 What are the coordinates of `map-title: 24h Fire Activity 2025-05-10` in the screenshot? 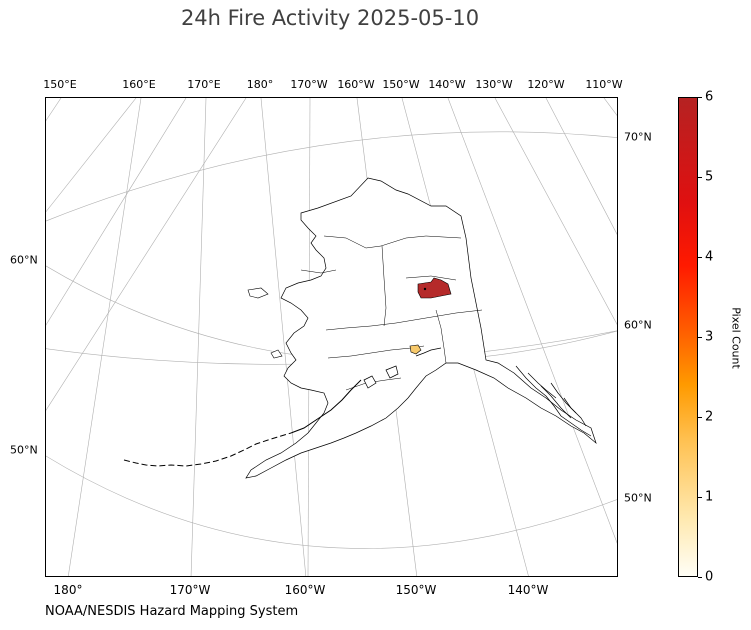 It's located at (330, 18).